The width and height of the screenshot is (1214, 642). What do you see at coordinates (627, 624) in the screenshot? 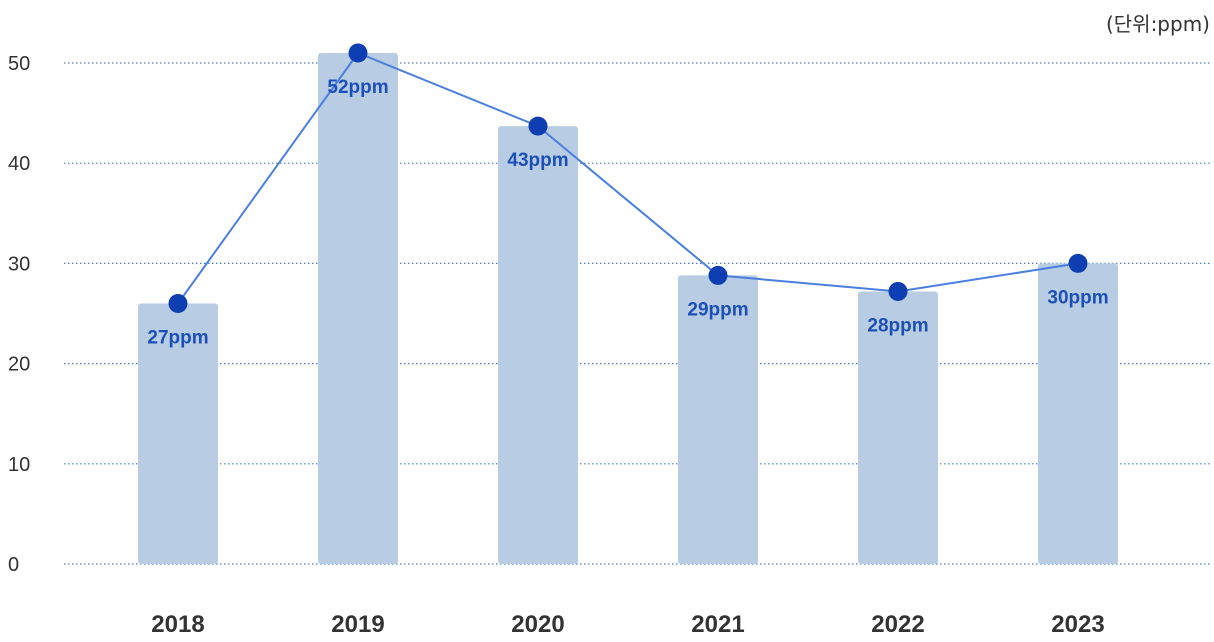
I see `x-axis-ticks: 2018 2019 2020 2021 2022 2023` at bounding box center [627, 624].